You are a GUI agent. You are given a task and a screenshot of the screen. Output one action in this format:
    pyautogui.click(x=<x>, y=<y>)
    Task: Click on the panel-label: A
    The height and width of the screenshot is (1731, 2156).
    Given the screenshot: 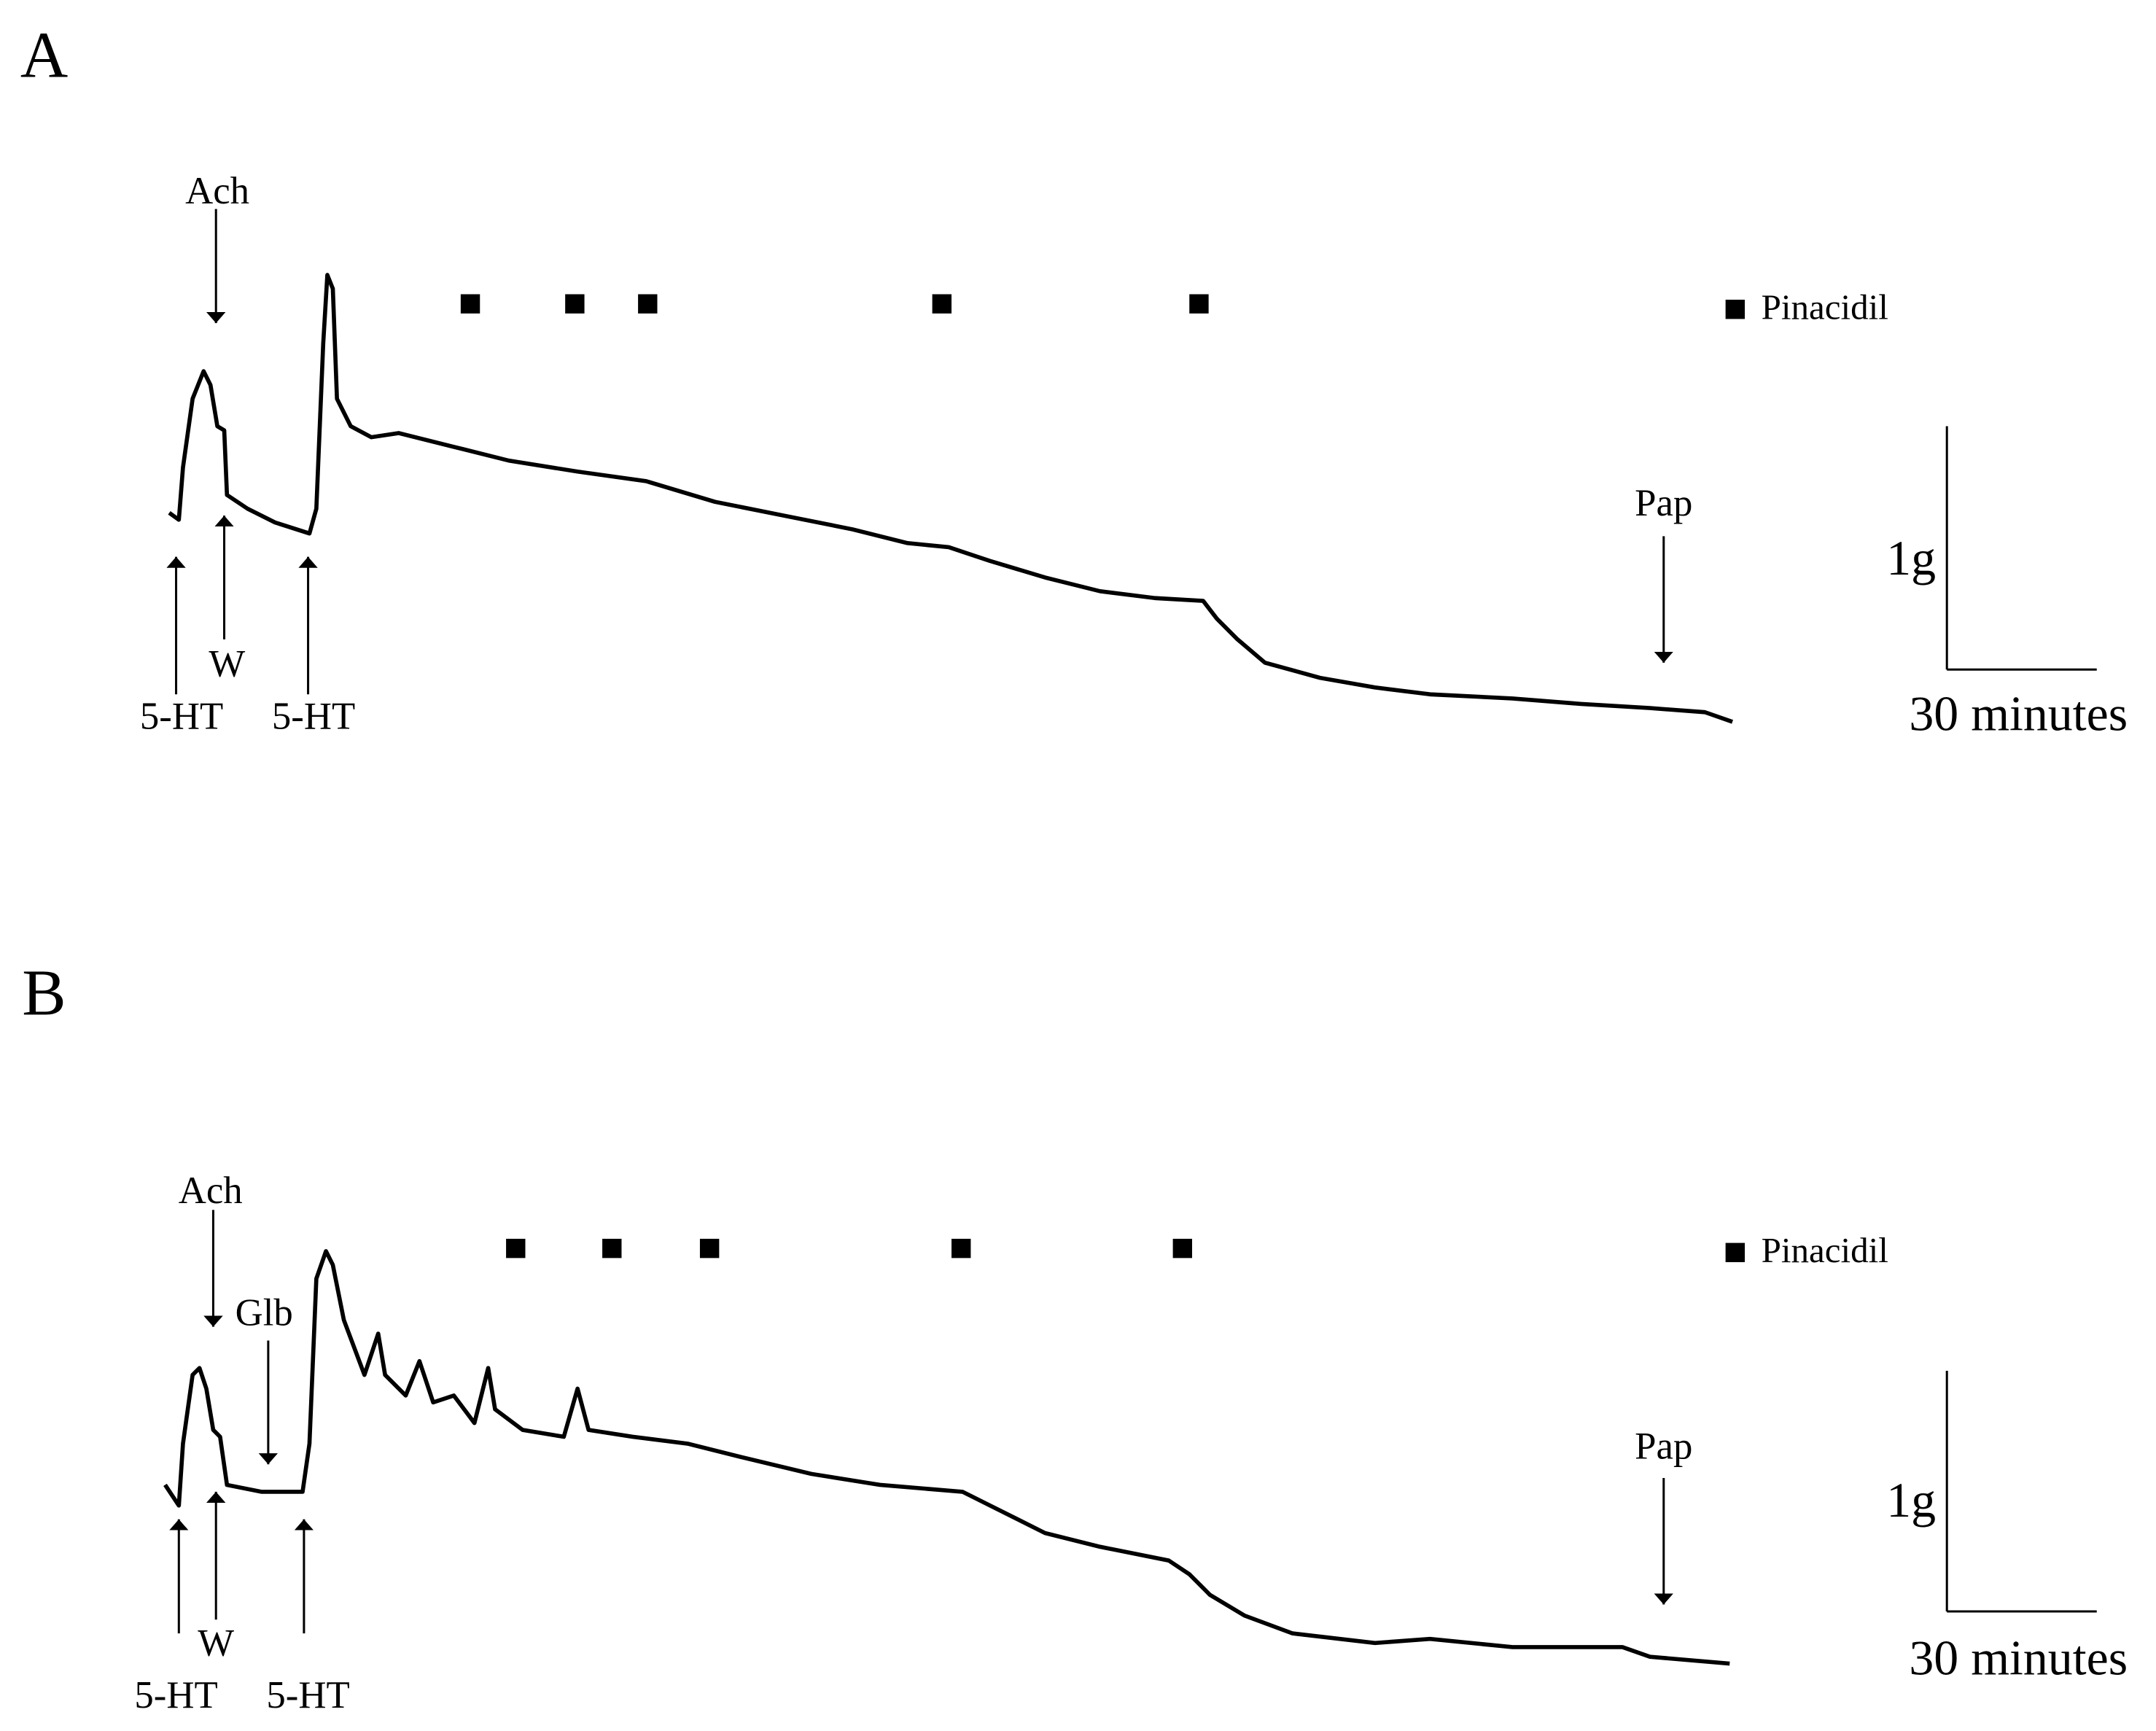 What is the action you would take?
    pyautogui.click(x=44, y=55)
    